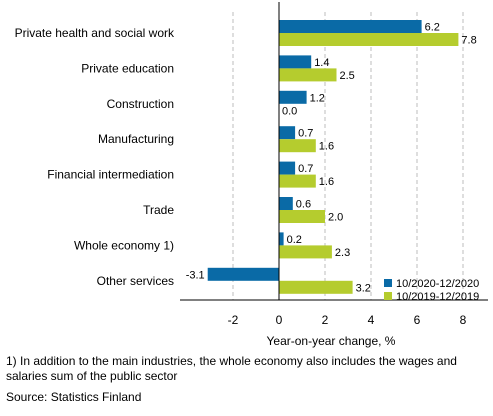 The width and height of the screenshot is (493, 416). What do you see at coordinates (136, 139) in the screenshot?
I see `category-label: Manufacturing` at bounding box center [136, 139].